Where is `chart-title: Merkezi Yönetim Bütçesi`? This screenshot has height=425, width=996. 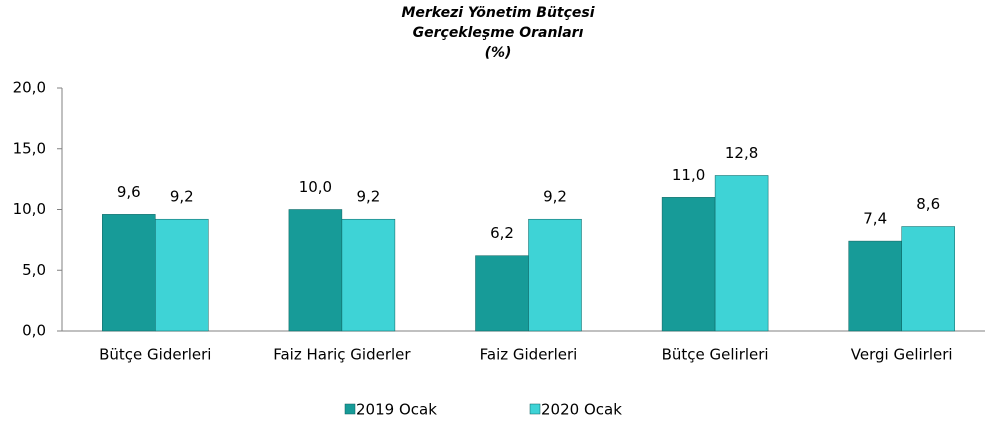 chart-title: Merkezi Yönetim Bütçesi is located at coordinates (497, 13).